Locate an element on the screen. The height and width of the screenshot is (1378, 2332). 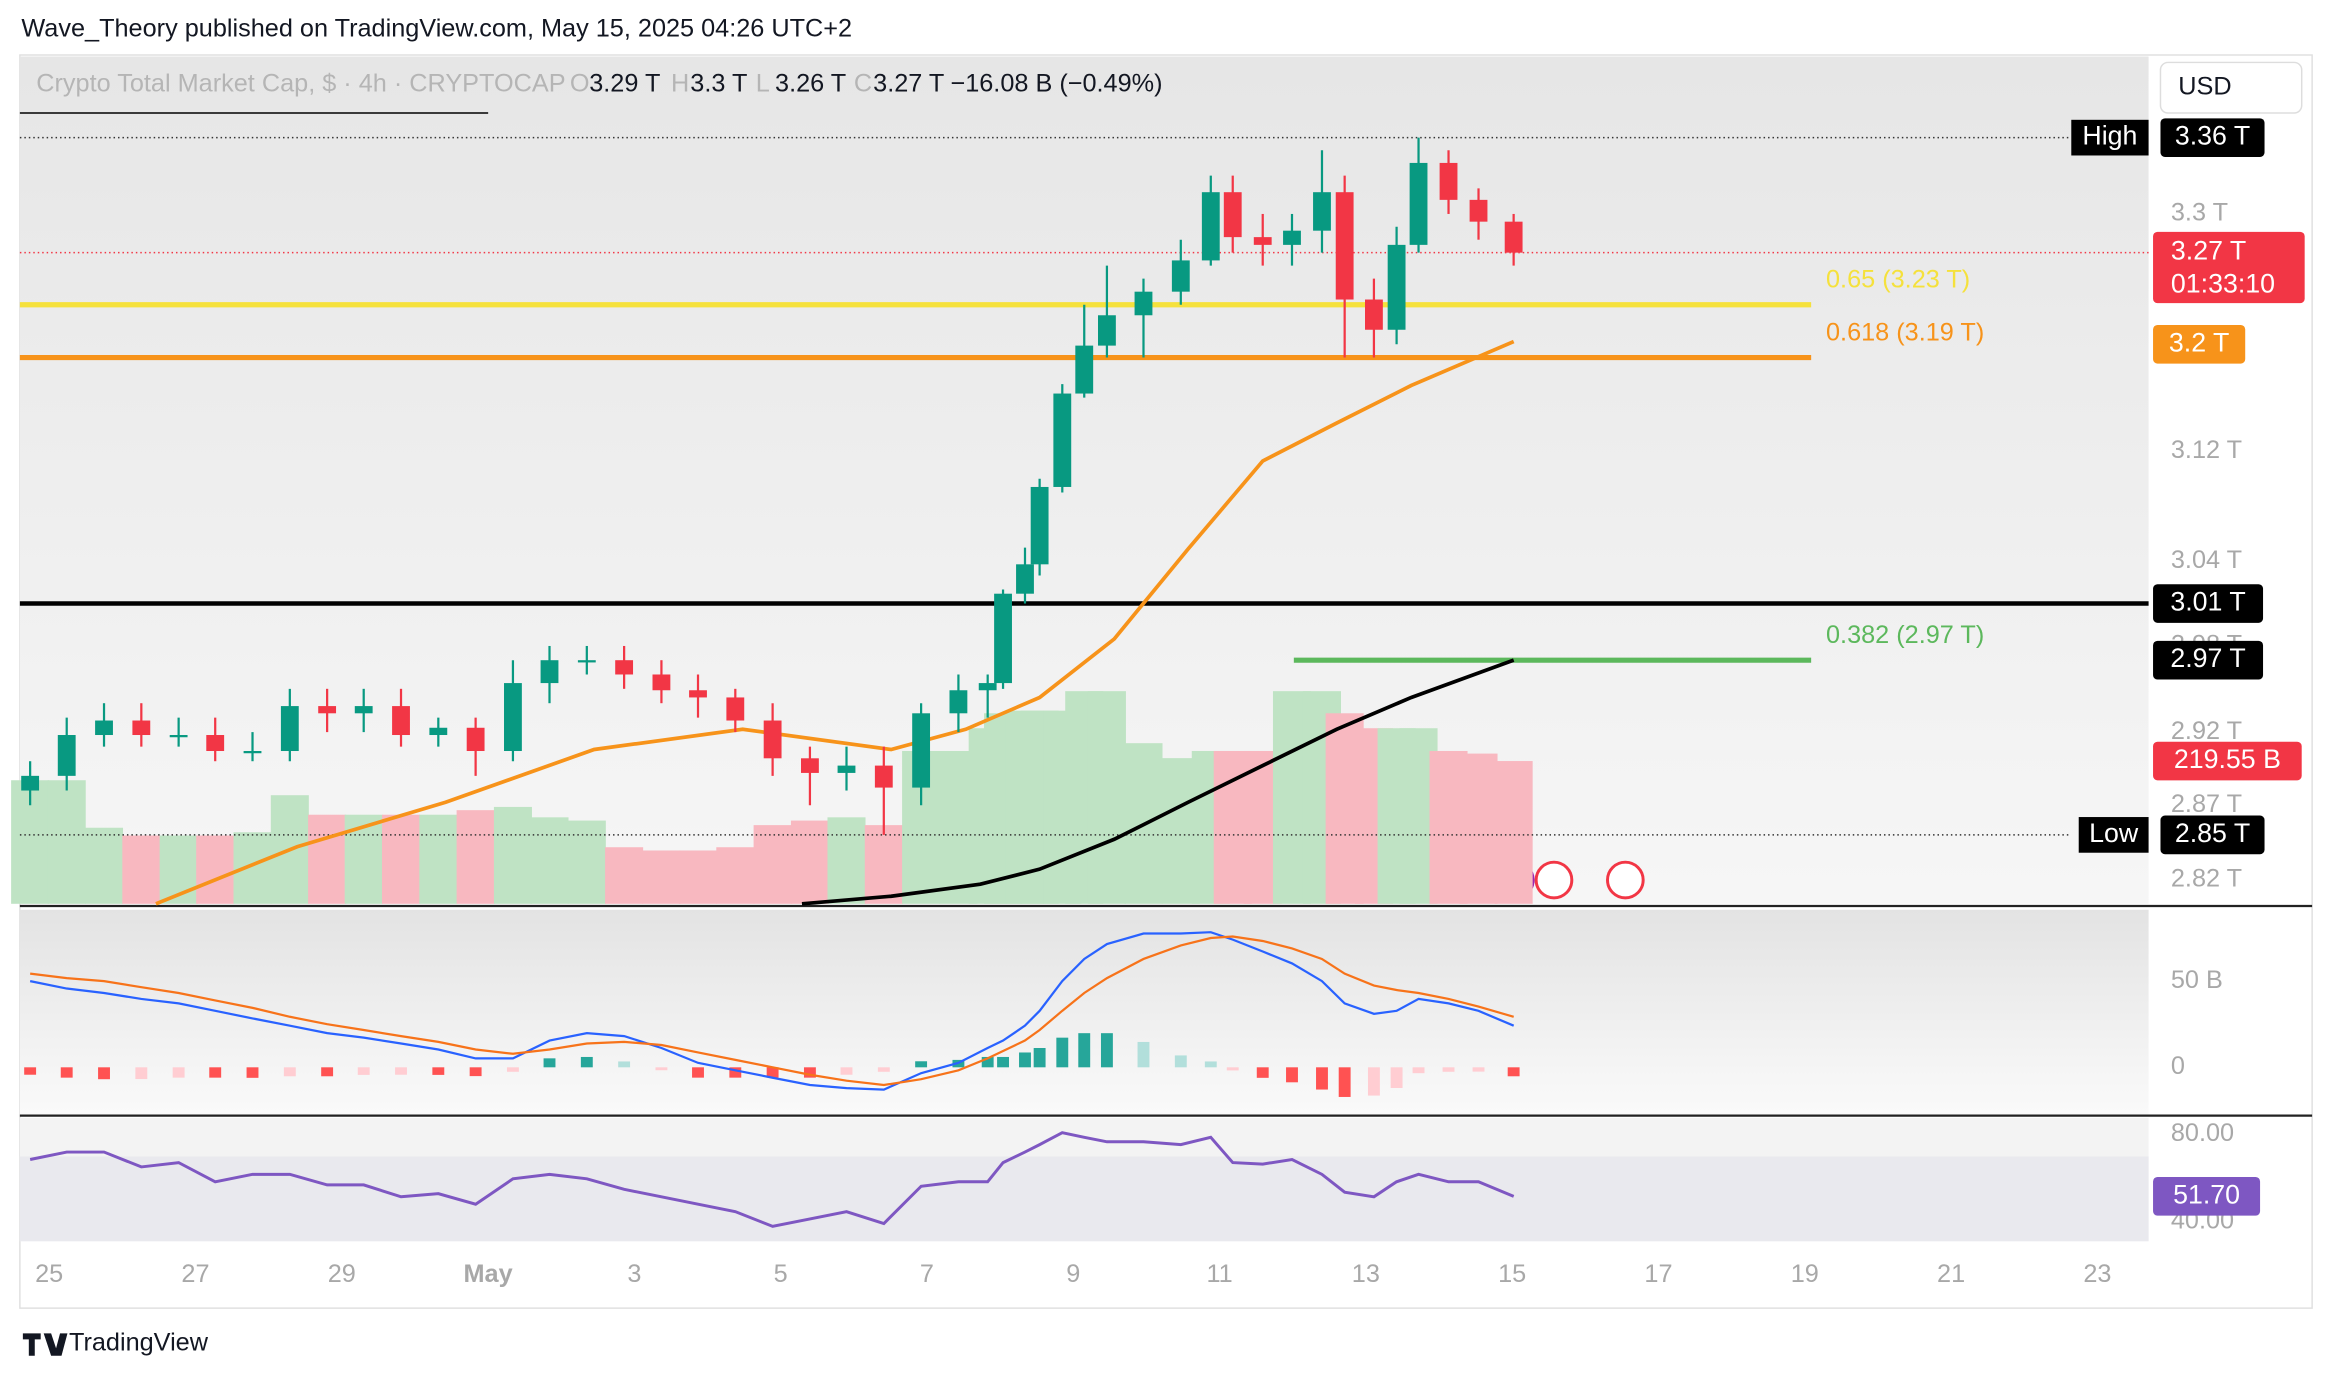
ma-tag: 3.2 T is located at coordinates (2199, 342).